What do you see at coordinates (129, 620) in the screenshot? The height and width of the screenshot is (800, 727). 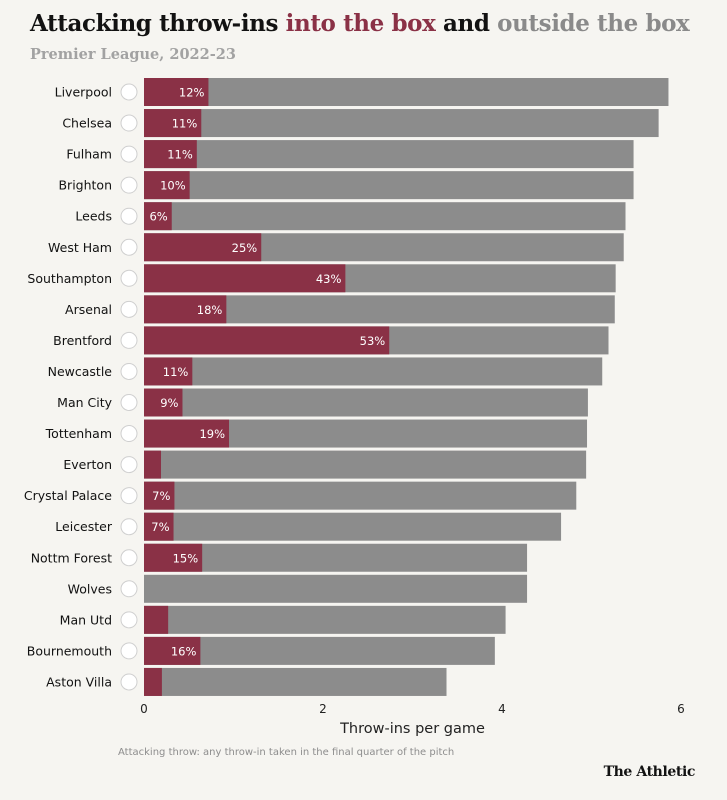 I see `club-crest-icon-man-utd` at bounding box center [129, 620].